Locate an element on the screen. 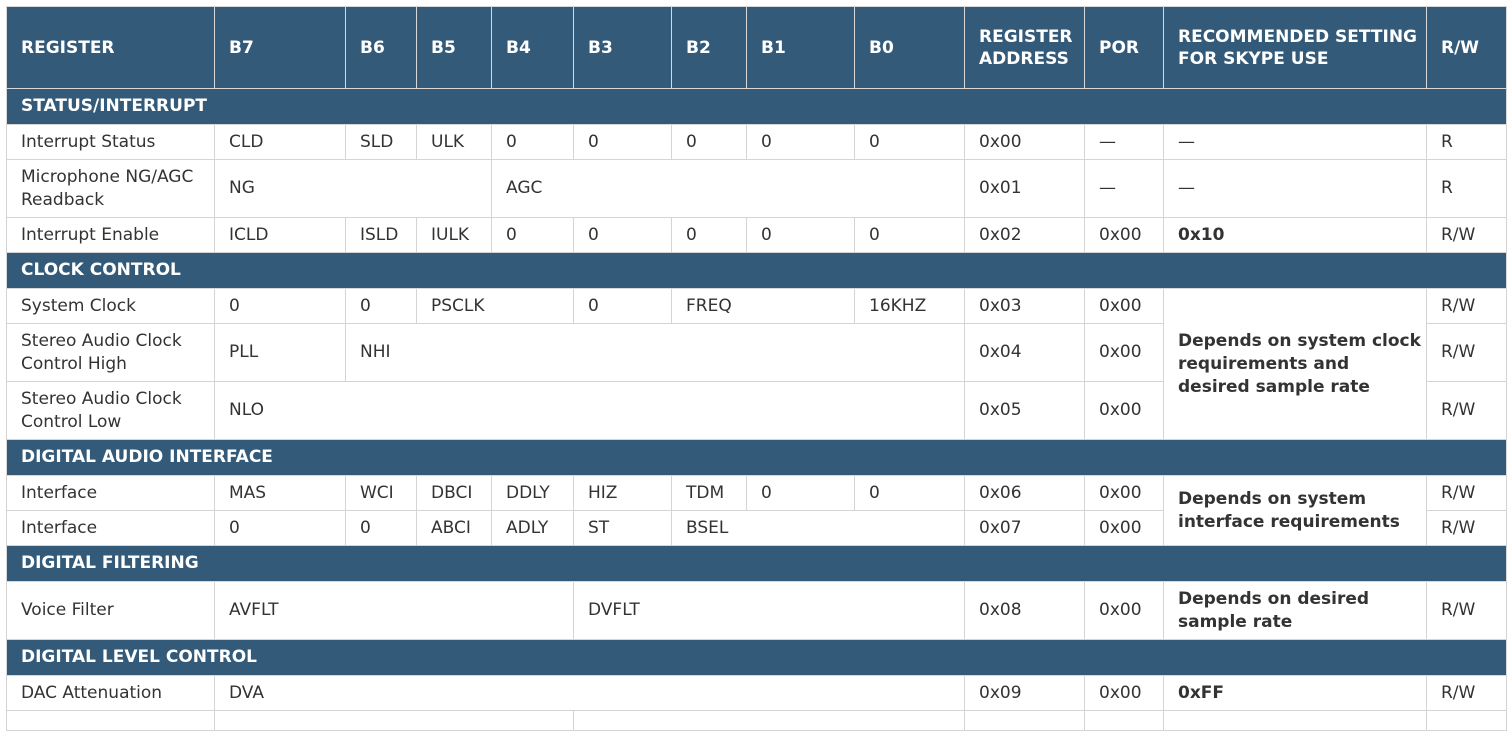  table-cell: HIZ is located at coordinates (622, 493).